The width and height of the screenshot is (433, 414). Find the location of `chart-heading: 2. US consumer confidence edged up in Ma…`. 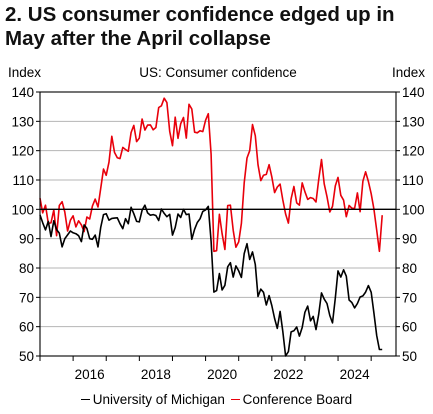

chart-heading: 2. US consumer confidence edged up in Ma… is located at coordinates (217, 27).